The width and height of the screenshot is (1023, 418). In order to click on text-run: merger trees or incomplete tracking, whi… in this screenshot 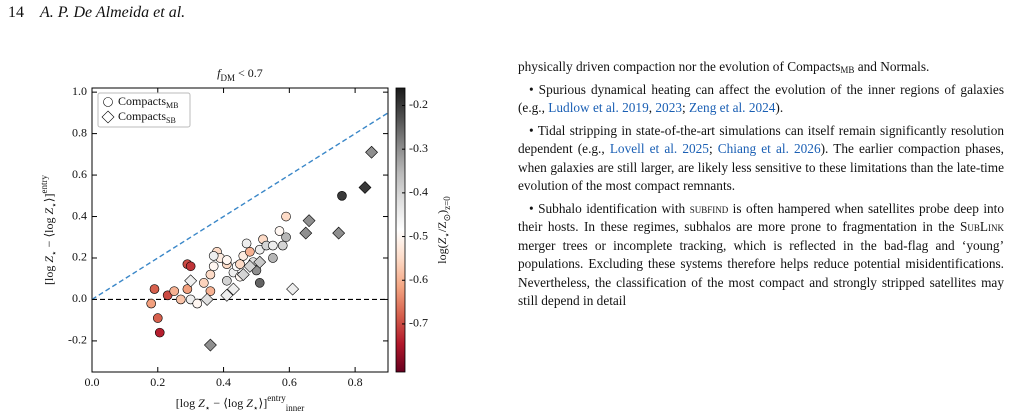, I will do `click(761, 273)`.